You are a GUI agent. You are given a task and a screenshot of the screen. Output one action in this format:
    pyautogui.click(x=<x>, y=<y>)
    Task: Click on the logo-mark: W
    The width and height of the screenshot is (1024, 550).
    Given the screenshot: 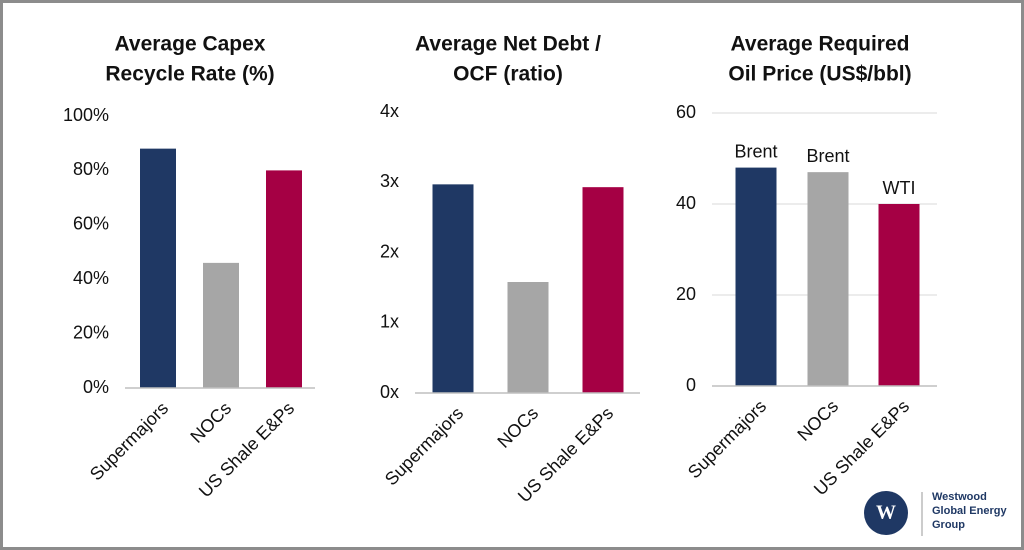 What is the action you would take?
    pyautogui.click(x=886, y=513)
    